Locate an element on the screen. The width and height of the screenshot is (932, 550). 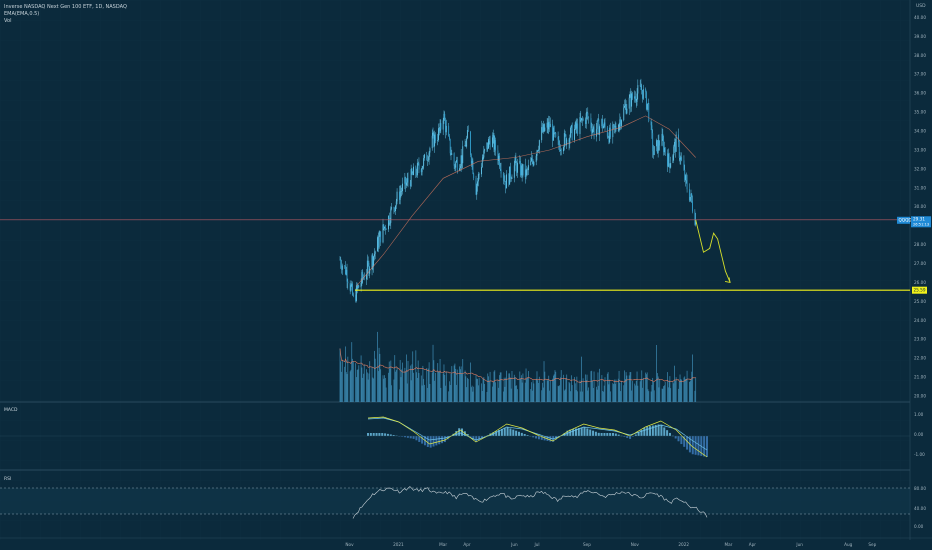
indicator-legend: EMA(EMA,0.5) is located at coordinates (22, 14).